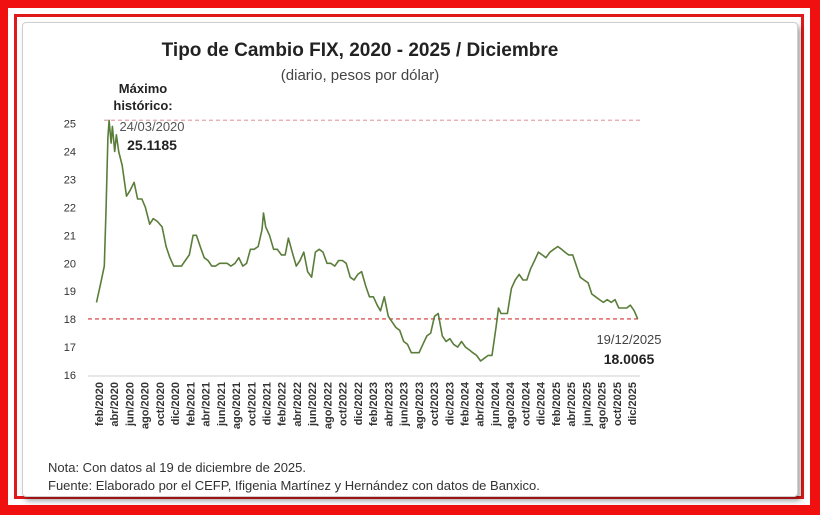 The image size is (820, 515). What do you see at coordinates (603, 405) in the screenshot?
I see `x-tick-label: ago/2025` at bounding box center [603, 405].